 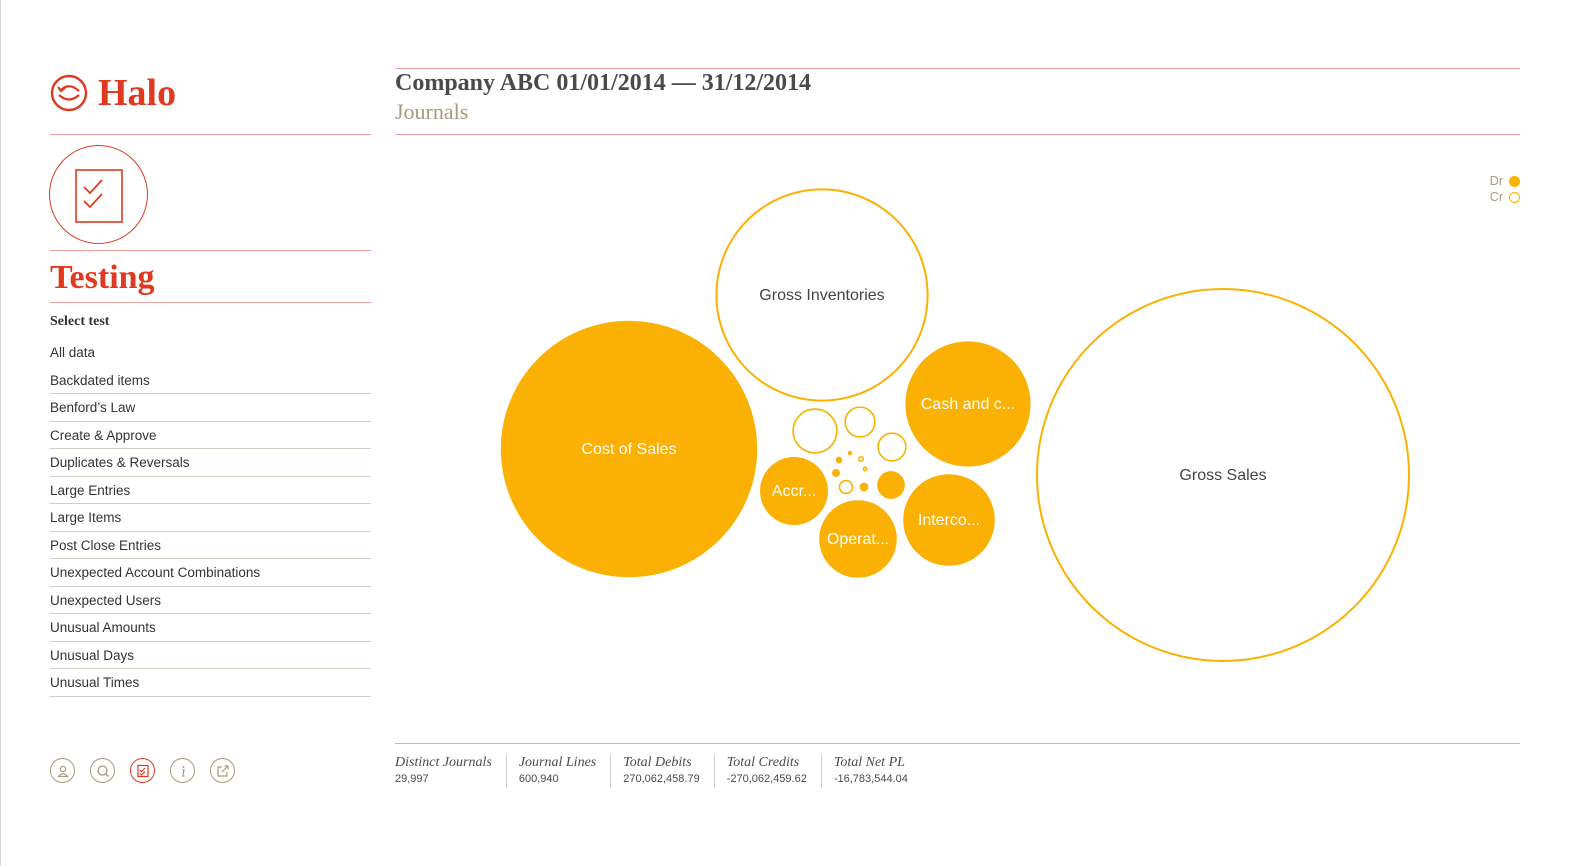 What do you see at coordinates (1496, 197) in the screenshot?
I see `legend-label: Cr` at bounding box center [1496, 197].